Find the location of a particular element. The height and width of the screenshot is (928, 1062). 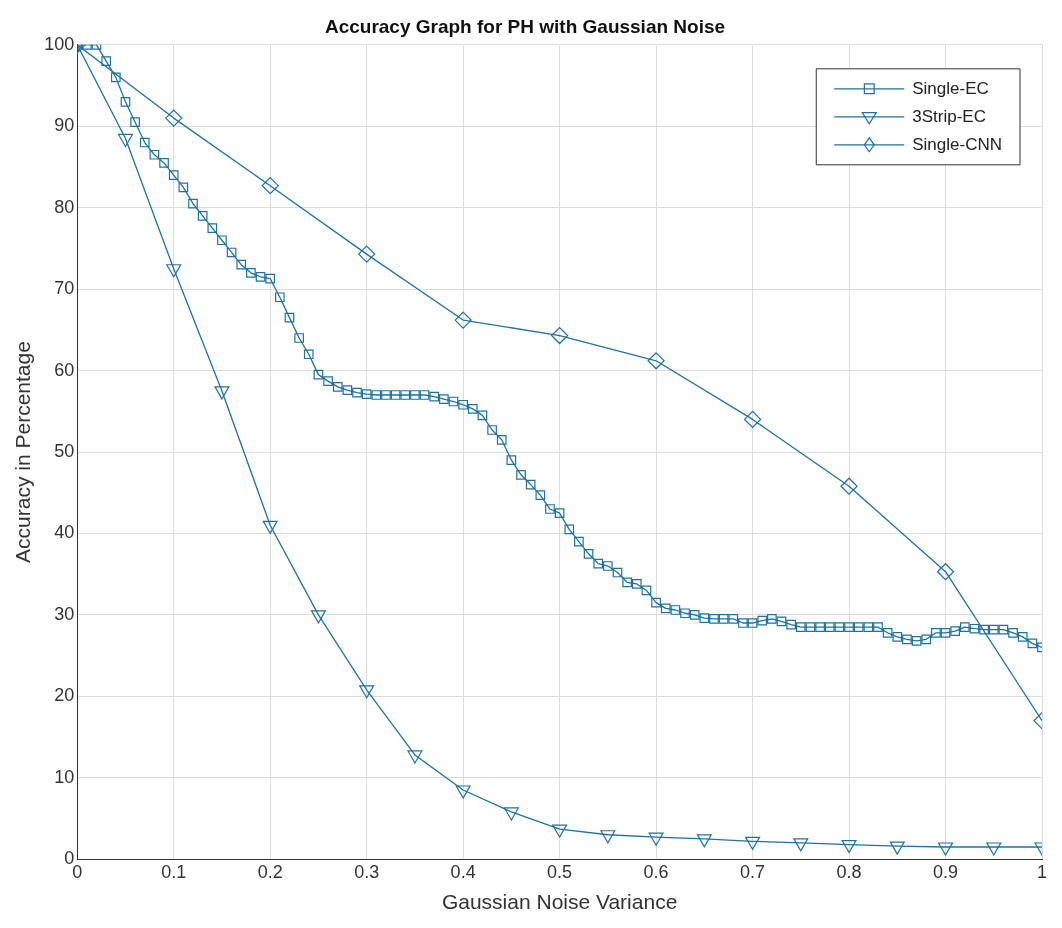

y-tick-label: 30 is located at coordinates (64, 613).